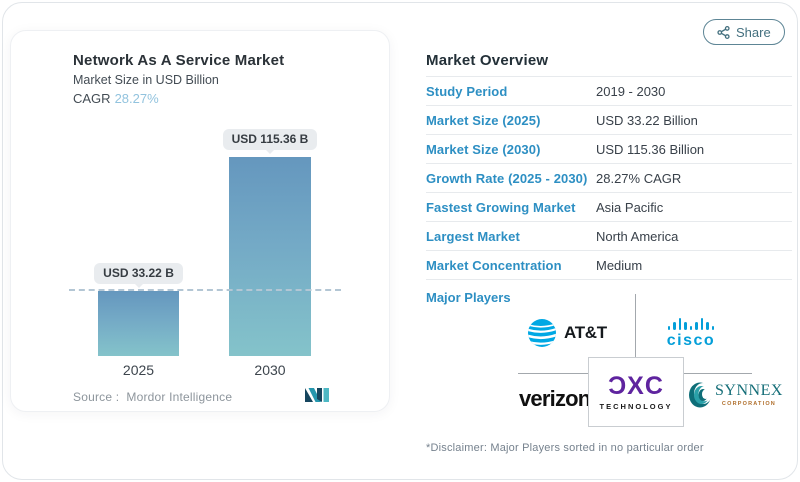 The height and width of the screenshot is (482, 800). I want to click on table-row: Study Period 2019 - 2030, so click(609, 91).